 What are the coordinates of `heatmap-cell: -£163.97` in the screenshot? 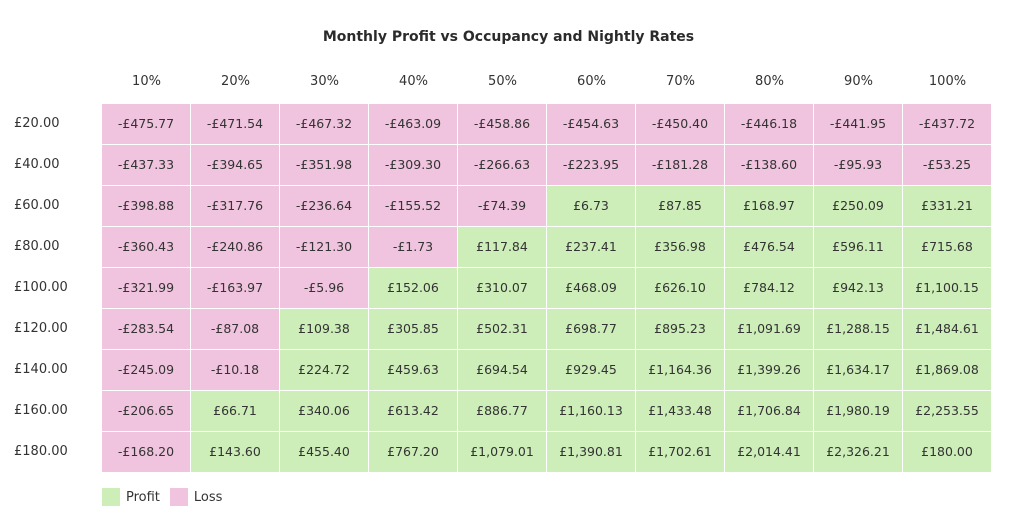 It's located at (235, 288).